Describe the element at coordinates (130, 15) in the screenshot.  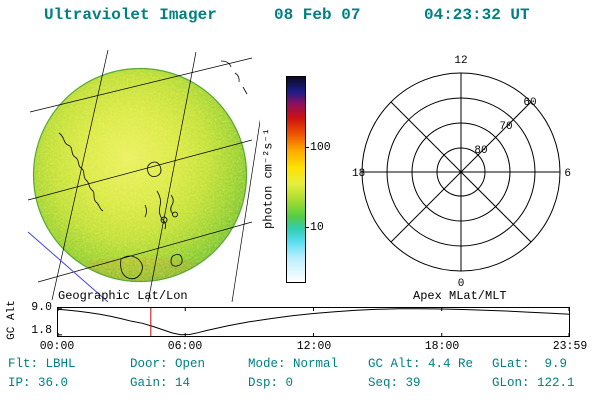
I see `app-title: Ultraviolet Imager` at that location.